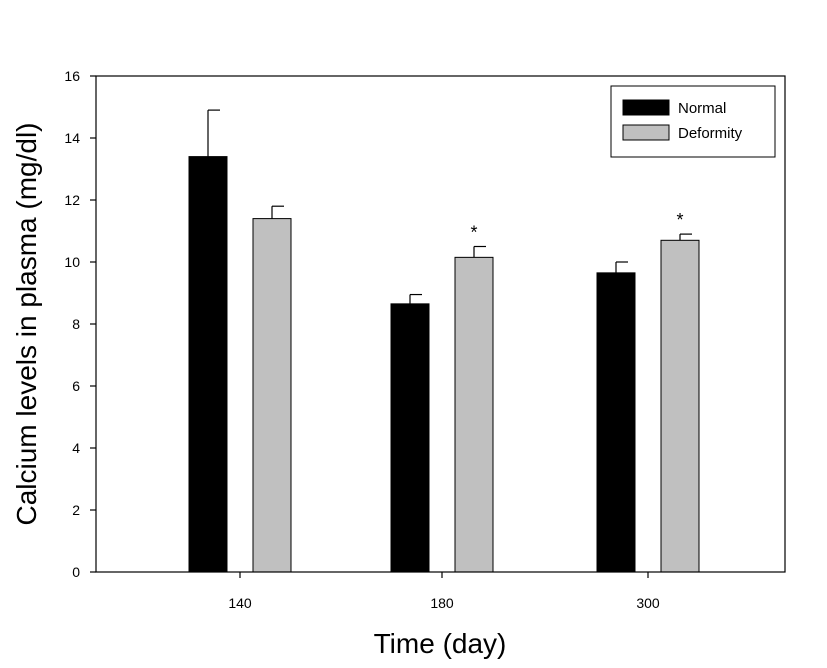  What do you see at coordinates (576, 226) in the screenshot?
I see `annotations-layer: **` at bounding box center [576, 226].